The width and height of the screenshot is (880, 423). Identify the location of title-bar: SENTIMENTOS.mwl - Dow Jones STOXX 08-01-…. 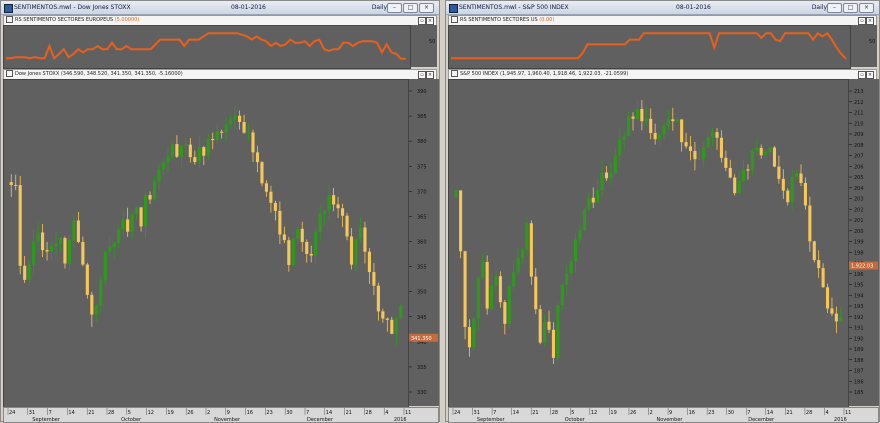
(220, 8).